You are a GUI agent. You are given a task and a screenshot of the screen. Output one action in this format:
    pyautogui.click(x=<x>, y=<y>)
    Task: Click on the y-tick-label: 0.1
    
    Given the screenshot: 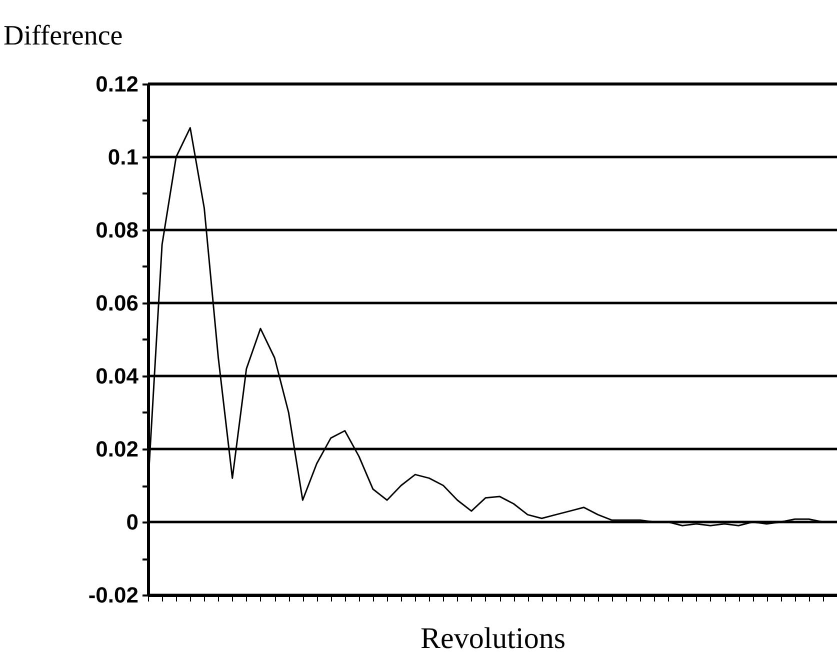 What is the action you would take?
    pyautogui.click(x=123, y=157)
    